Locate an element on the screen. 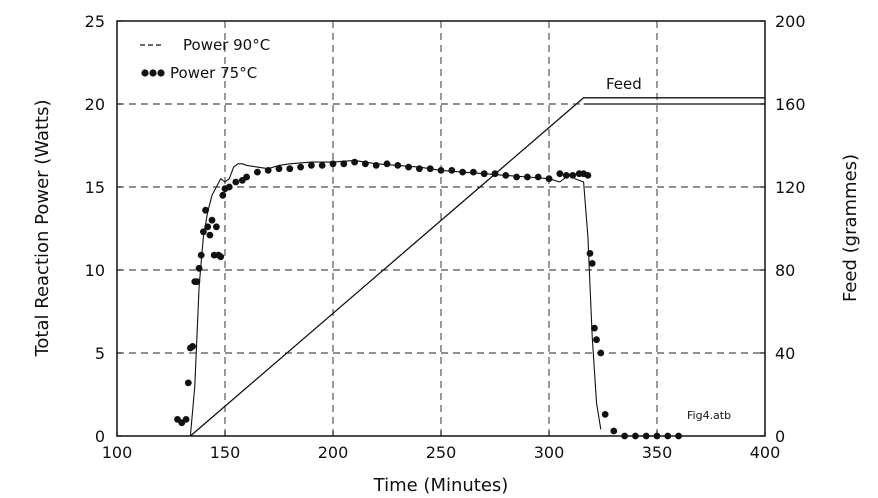 The width and height of the screenshot is (878, 498). file-annotation: Fig4.atb is located at coordinates (709, 415).